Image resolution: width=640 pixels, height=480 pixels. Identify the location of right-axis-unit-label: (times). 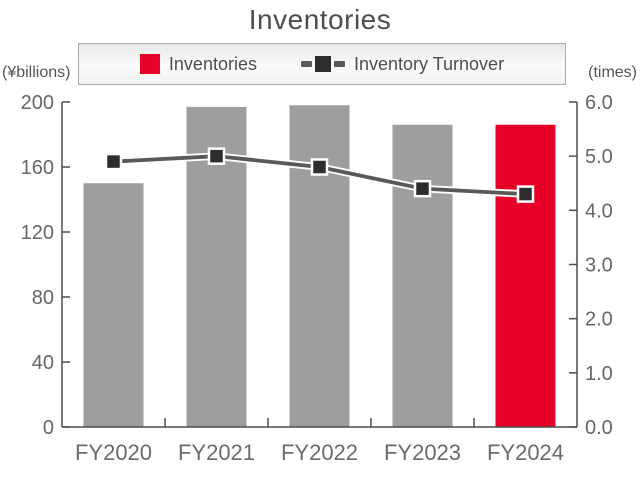
(612, 72).